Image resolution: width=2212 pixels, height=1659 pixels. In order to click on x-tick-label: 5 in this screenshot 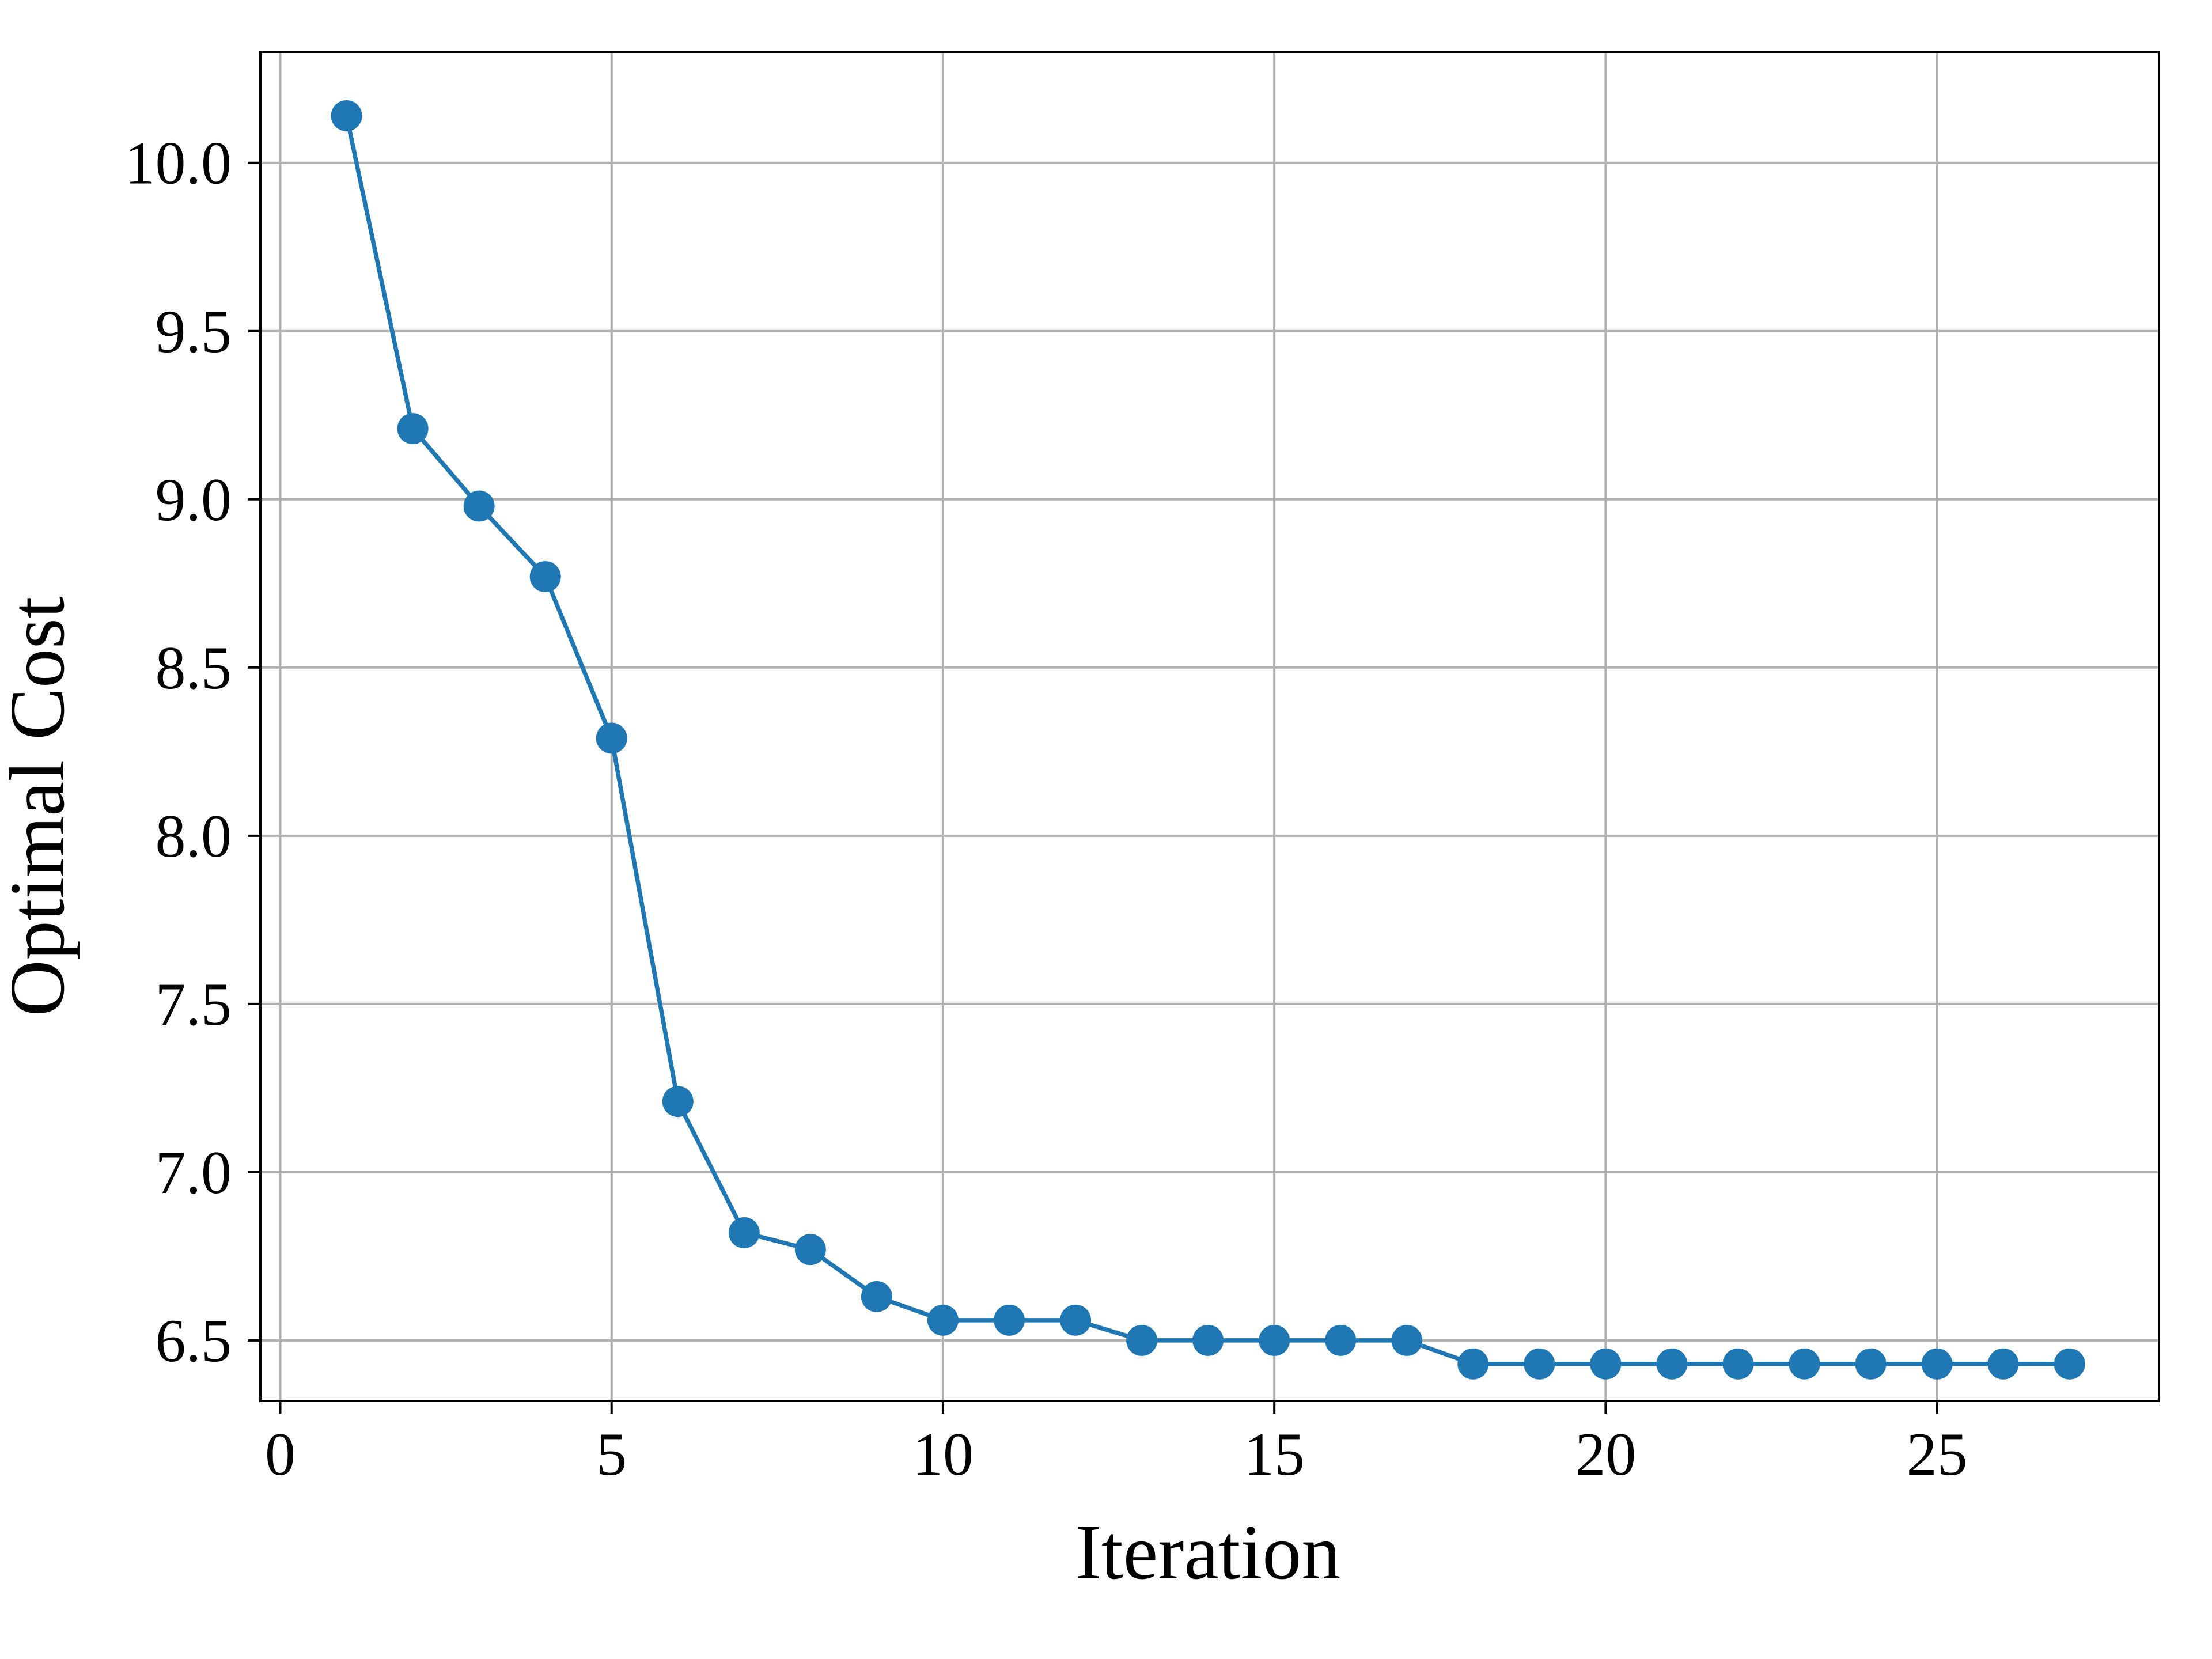, I will do `click(611, 1454)`.